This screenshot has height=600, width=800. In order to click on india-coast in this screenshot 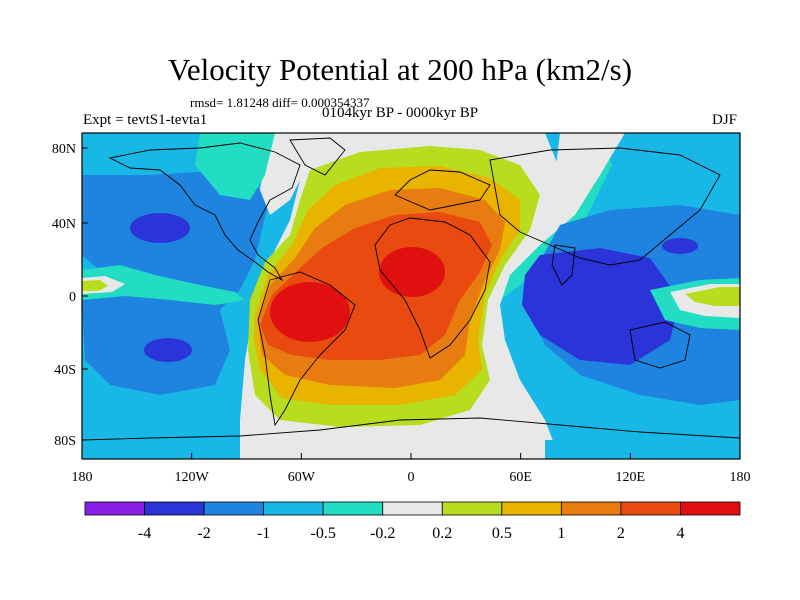, I will do `click(563, 265)`.